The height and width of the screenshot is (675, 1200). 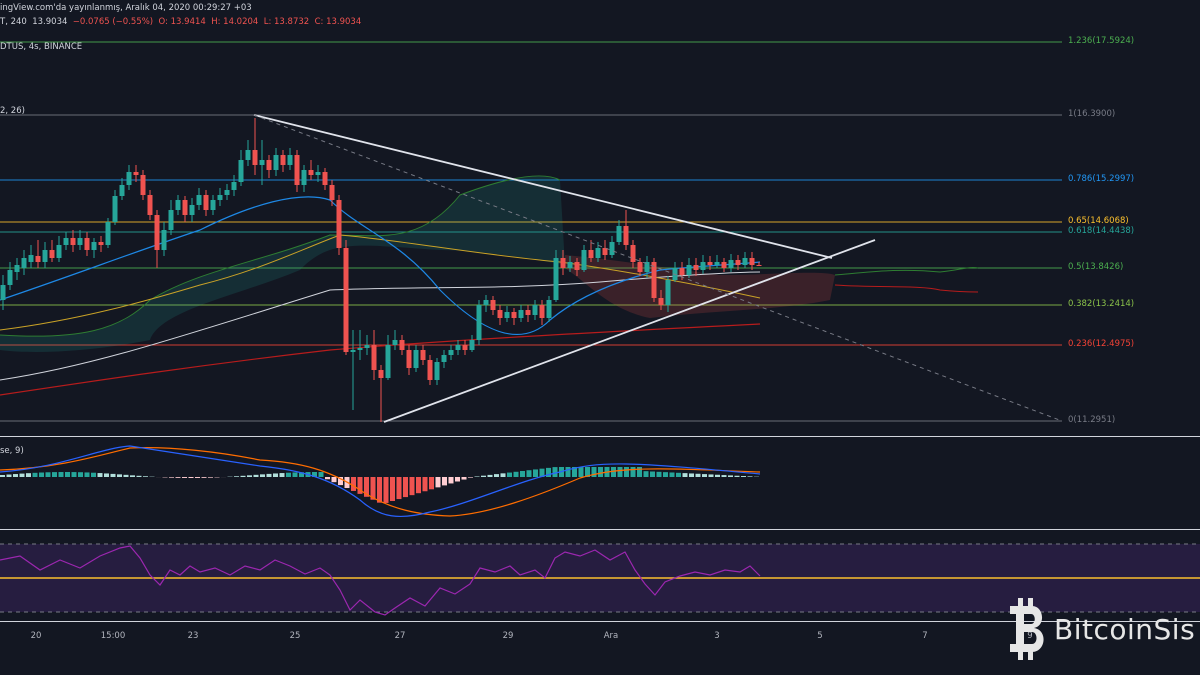 What do you see at coordinates (1030, 636) in the screenshot?
I see `time-axis-label: 9` at bounding box center [1030, 636].